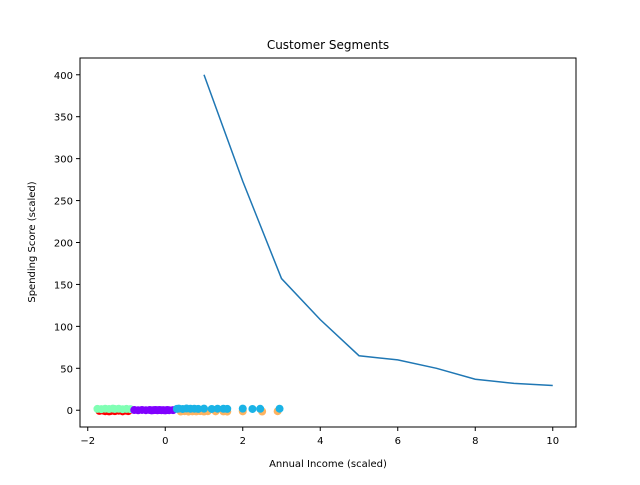 This screenshot has width=640, height=485. Describe the element at coordinates (63, 76) in the screenshot. I see `y-tick-label: 400` at that location.